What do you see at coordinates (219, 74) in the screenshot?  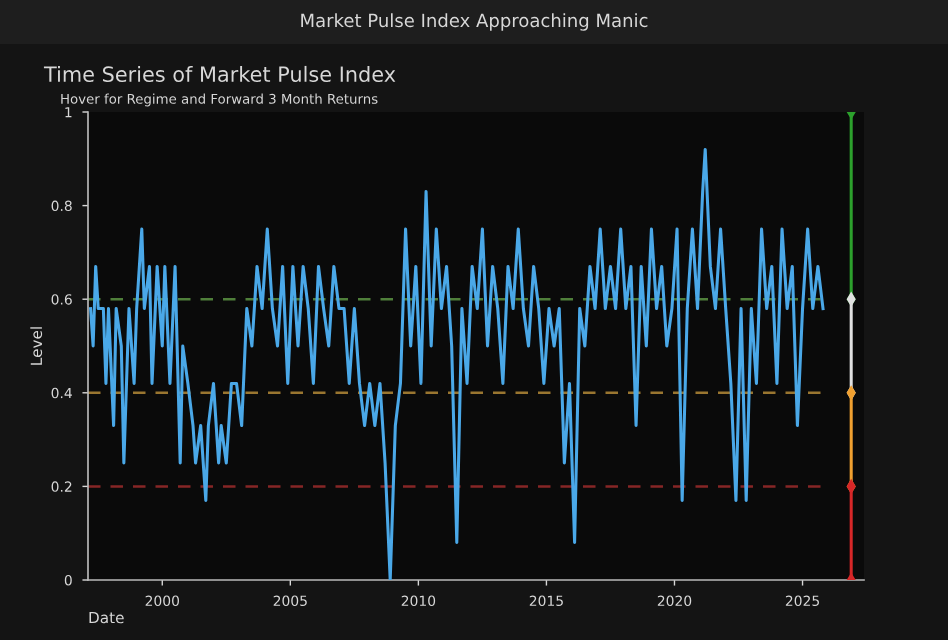 I see `chart-title: Time Series of Market Pulse Index` at bounding box center [219, 74].